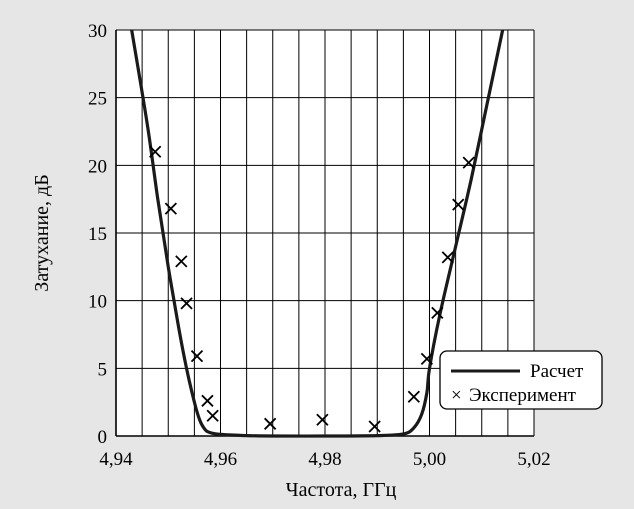 The height and width of the screenshot is (509, 634). I want to click on y-tick-label: 10, so click(97, 302).